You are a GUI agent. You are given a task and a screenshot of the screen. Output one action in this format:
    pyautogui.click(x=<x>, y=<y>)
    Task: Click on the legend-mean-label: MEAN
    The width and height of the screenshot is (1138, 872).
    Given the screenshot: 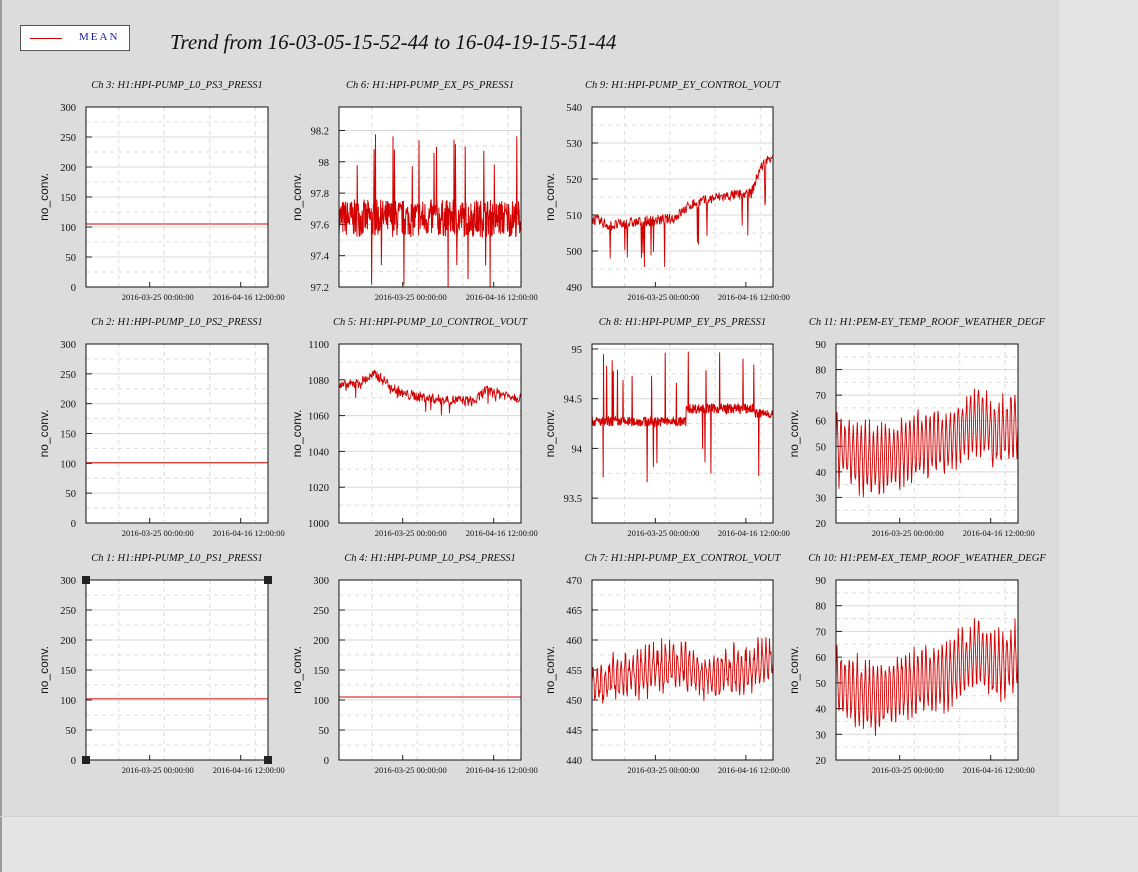 What is the action you would take?
    pyautogui.click(x=99, y=37)
    